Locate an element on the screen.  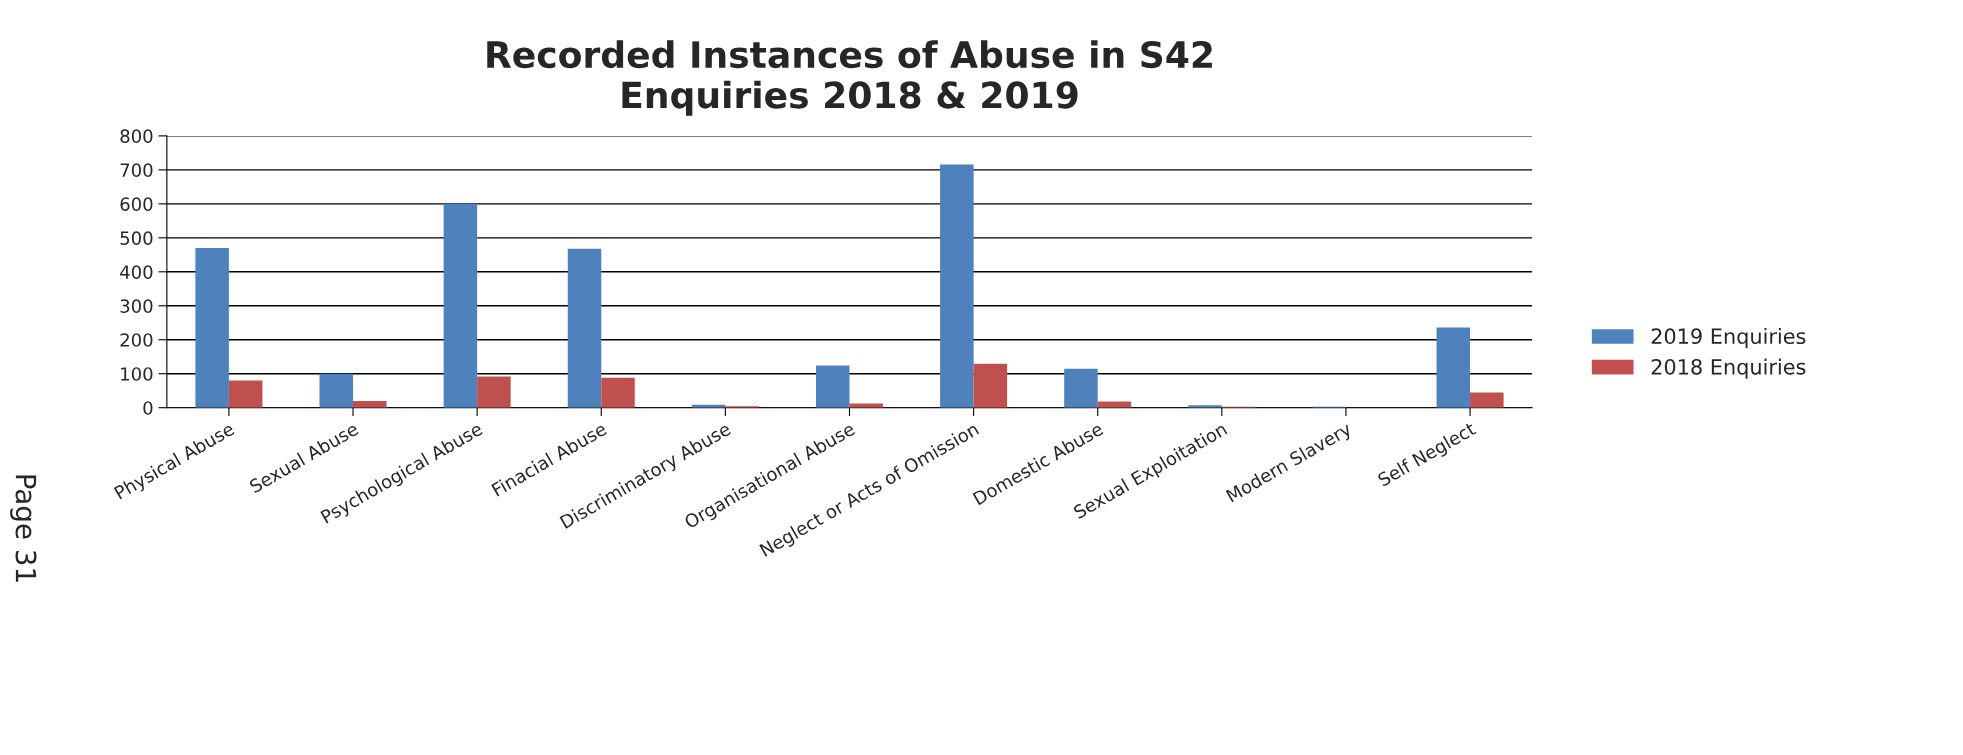
y-tick-label: 0 is located at coordinates (148, 408).